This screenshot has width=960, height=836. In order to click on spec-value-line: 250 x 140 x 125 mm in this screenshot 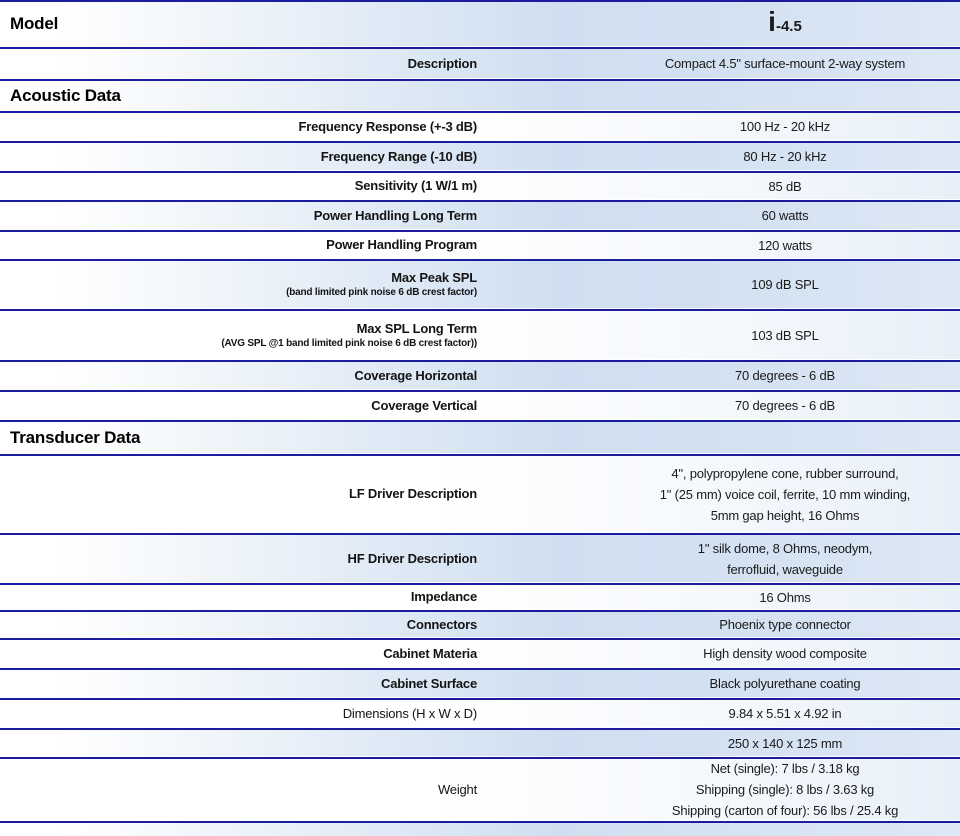, I will do `click(785, 743)`.